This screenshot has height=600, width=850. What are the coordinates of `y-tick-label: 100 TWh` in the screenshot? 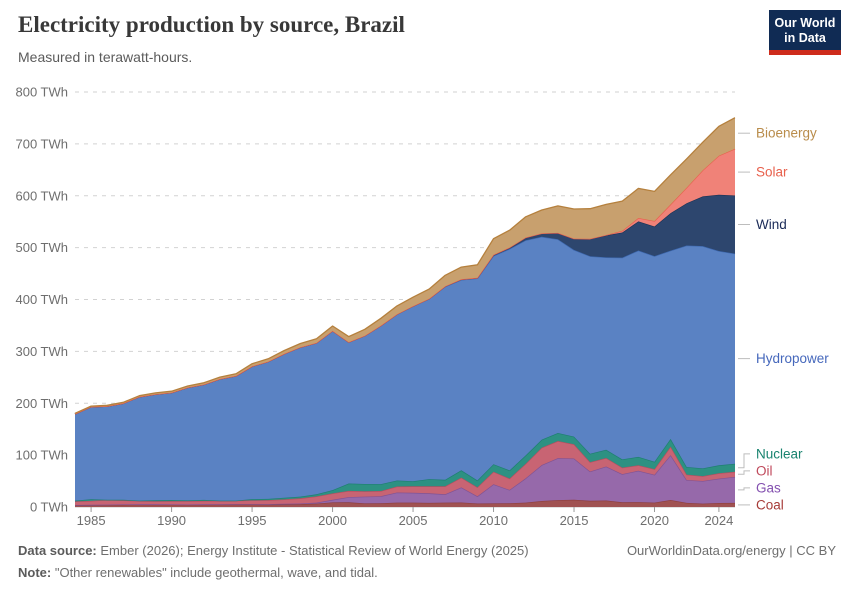 It's located at (41, 455).